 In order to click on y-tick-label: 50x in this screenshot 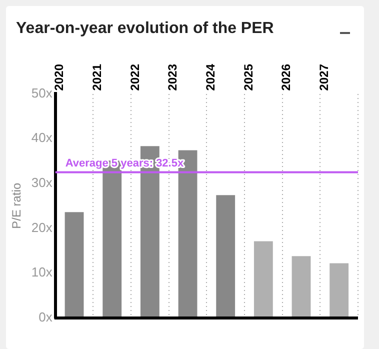, I will do `click(42, 92)`.